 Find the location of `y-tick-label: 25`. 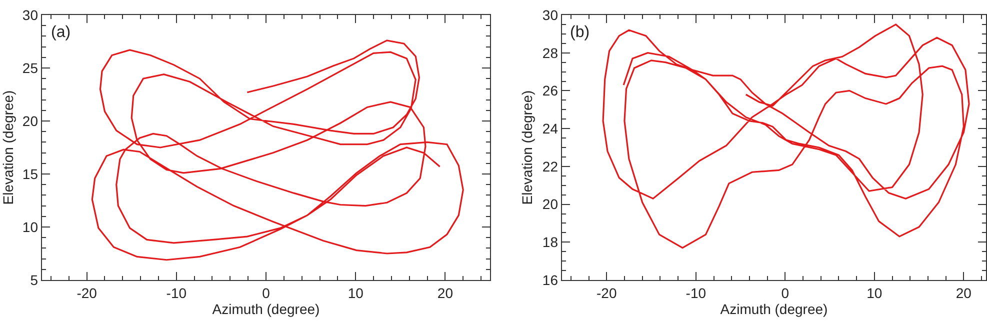

y-tick-label: 25 is located at coordinates (30, 68).